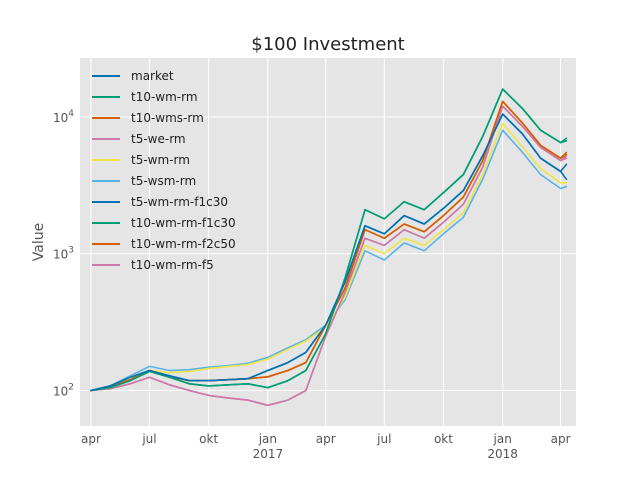 The image size is (640, 480). What do you see at coordinates (172, 265) in the screenshot?
I see `legend-label: t10-wm-rm-f5` at bounding box center [172, 265].